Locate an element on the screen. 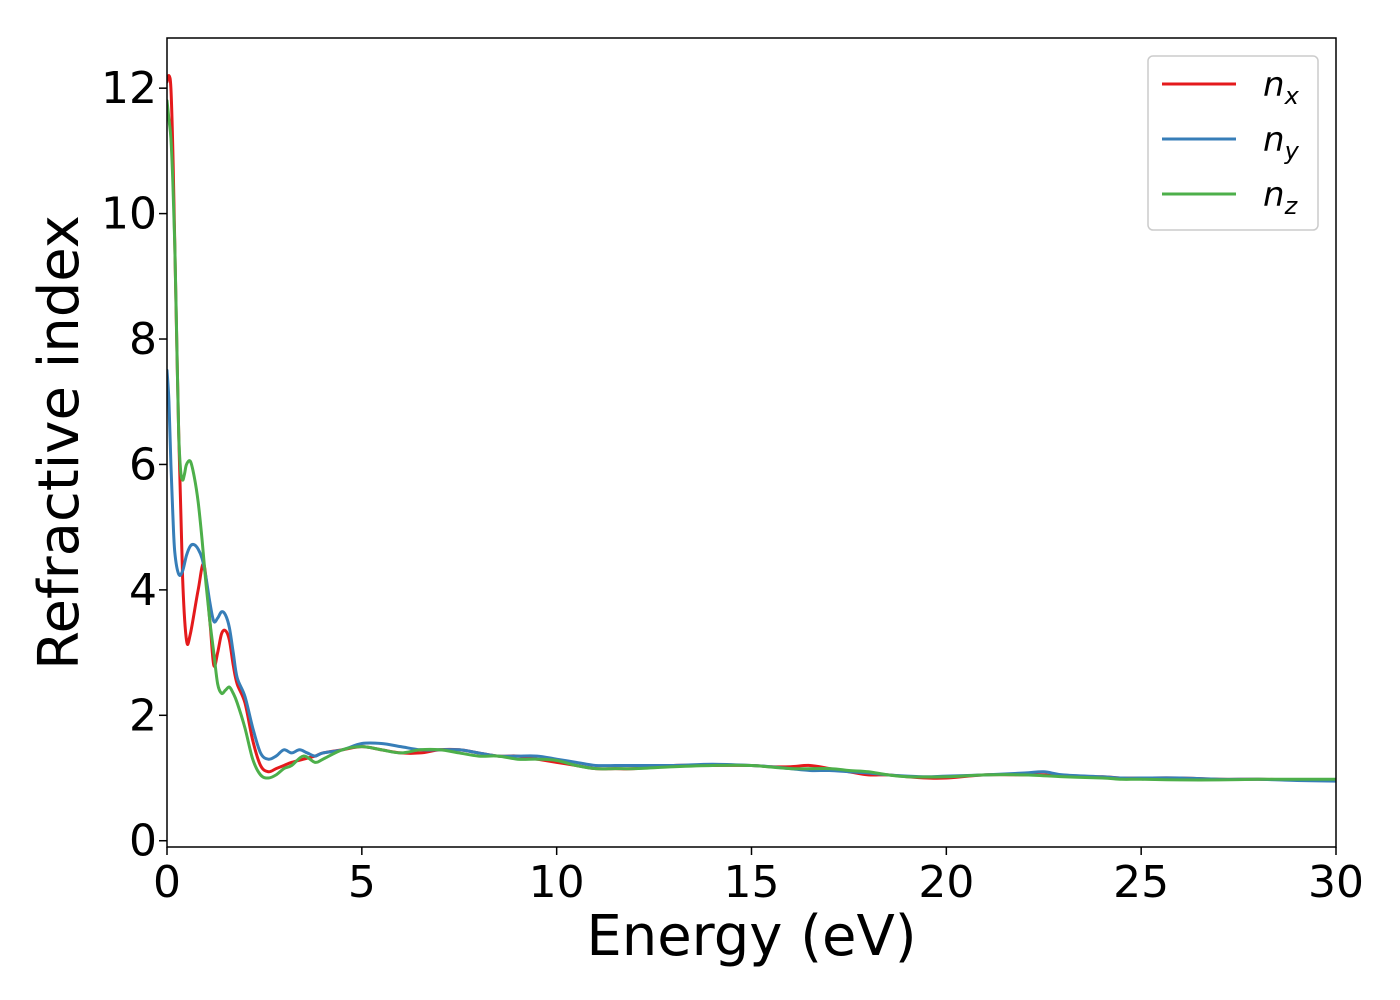 Image resolution: width=1400 pixels, height=1000 pixels. x-tick-label: 5 is located at coordinates (362, 882).